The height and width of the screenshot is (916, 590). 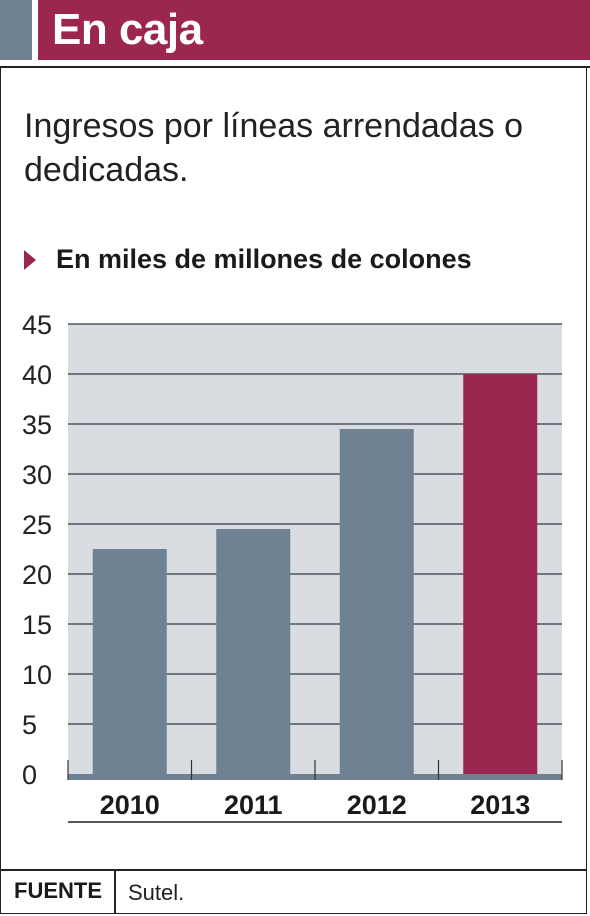 What do you see at coordinates (58, 890) in the screenshot?
I see `source-label: FUENTE` at bounding box center [58, 890].